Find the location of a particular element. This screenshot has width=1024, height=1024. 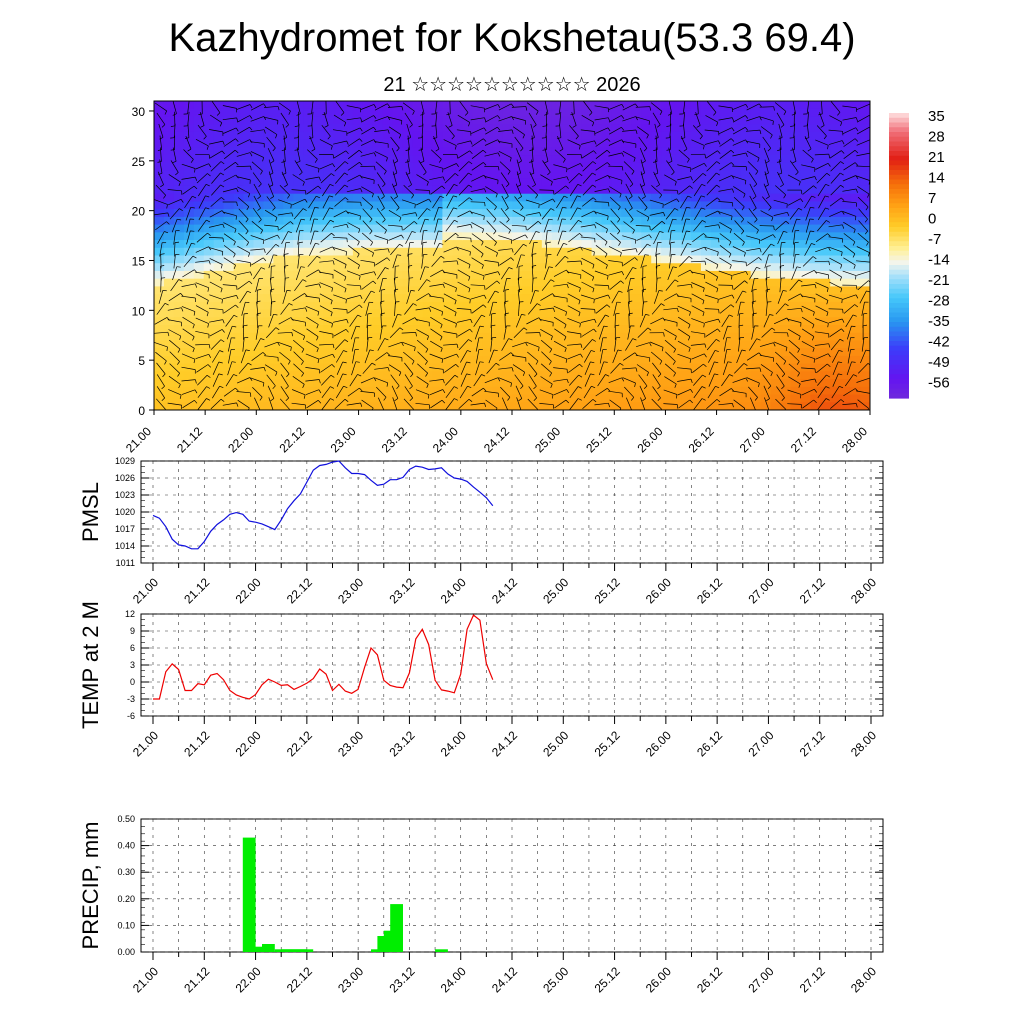

temp-x-tick: 22.12 is located at coordinates (299, 743).